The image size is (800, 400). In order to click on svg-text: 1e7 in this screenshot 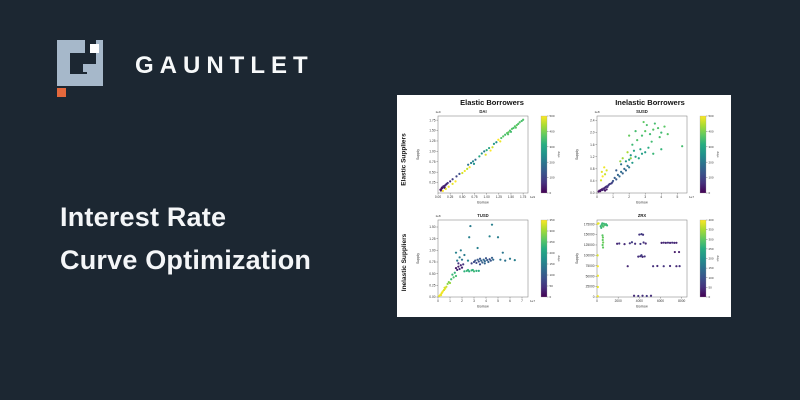, I will do `click(532, 301)`.